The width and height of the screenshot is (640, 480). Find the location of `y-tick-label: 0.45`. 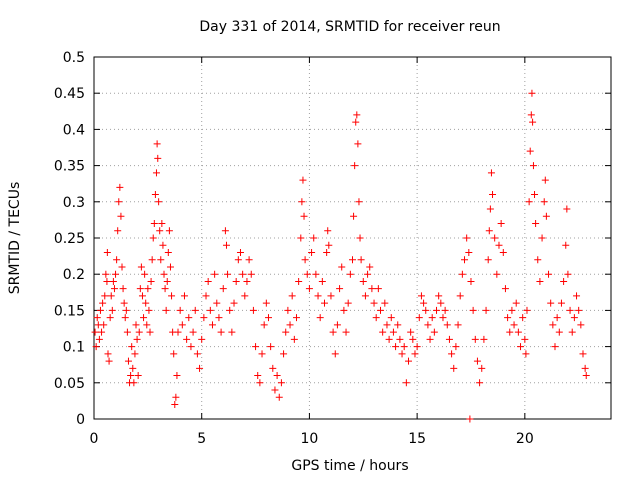

y-tick-label: 0.45 is located at coordinates (69, 94).